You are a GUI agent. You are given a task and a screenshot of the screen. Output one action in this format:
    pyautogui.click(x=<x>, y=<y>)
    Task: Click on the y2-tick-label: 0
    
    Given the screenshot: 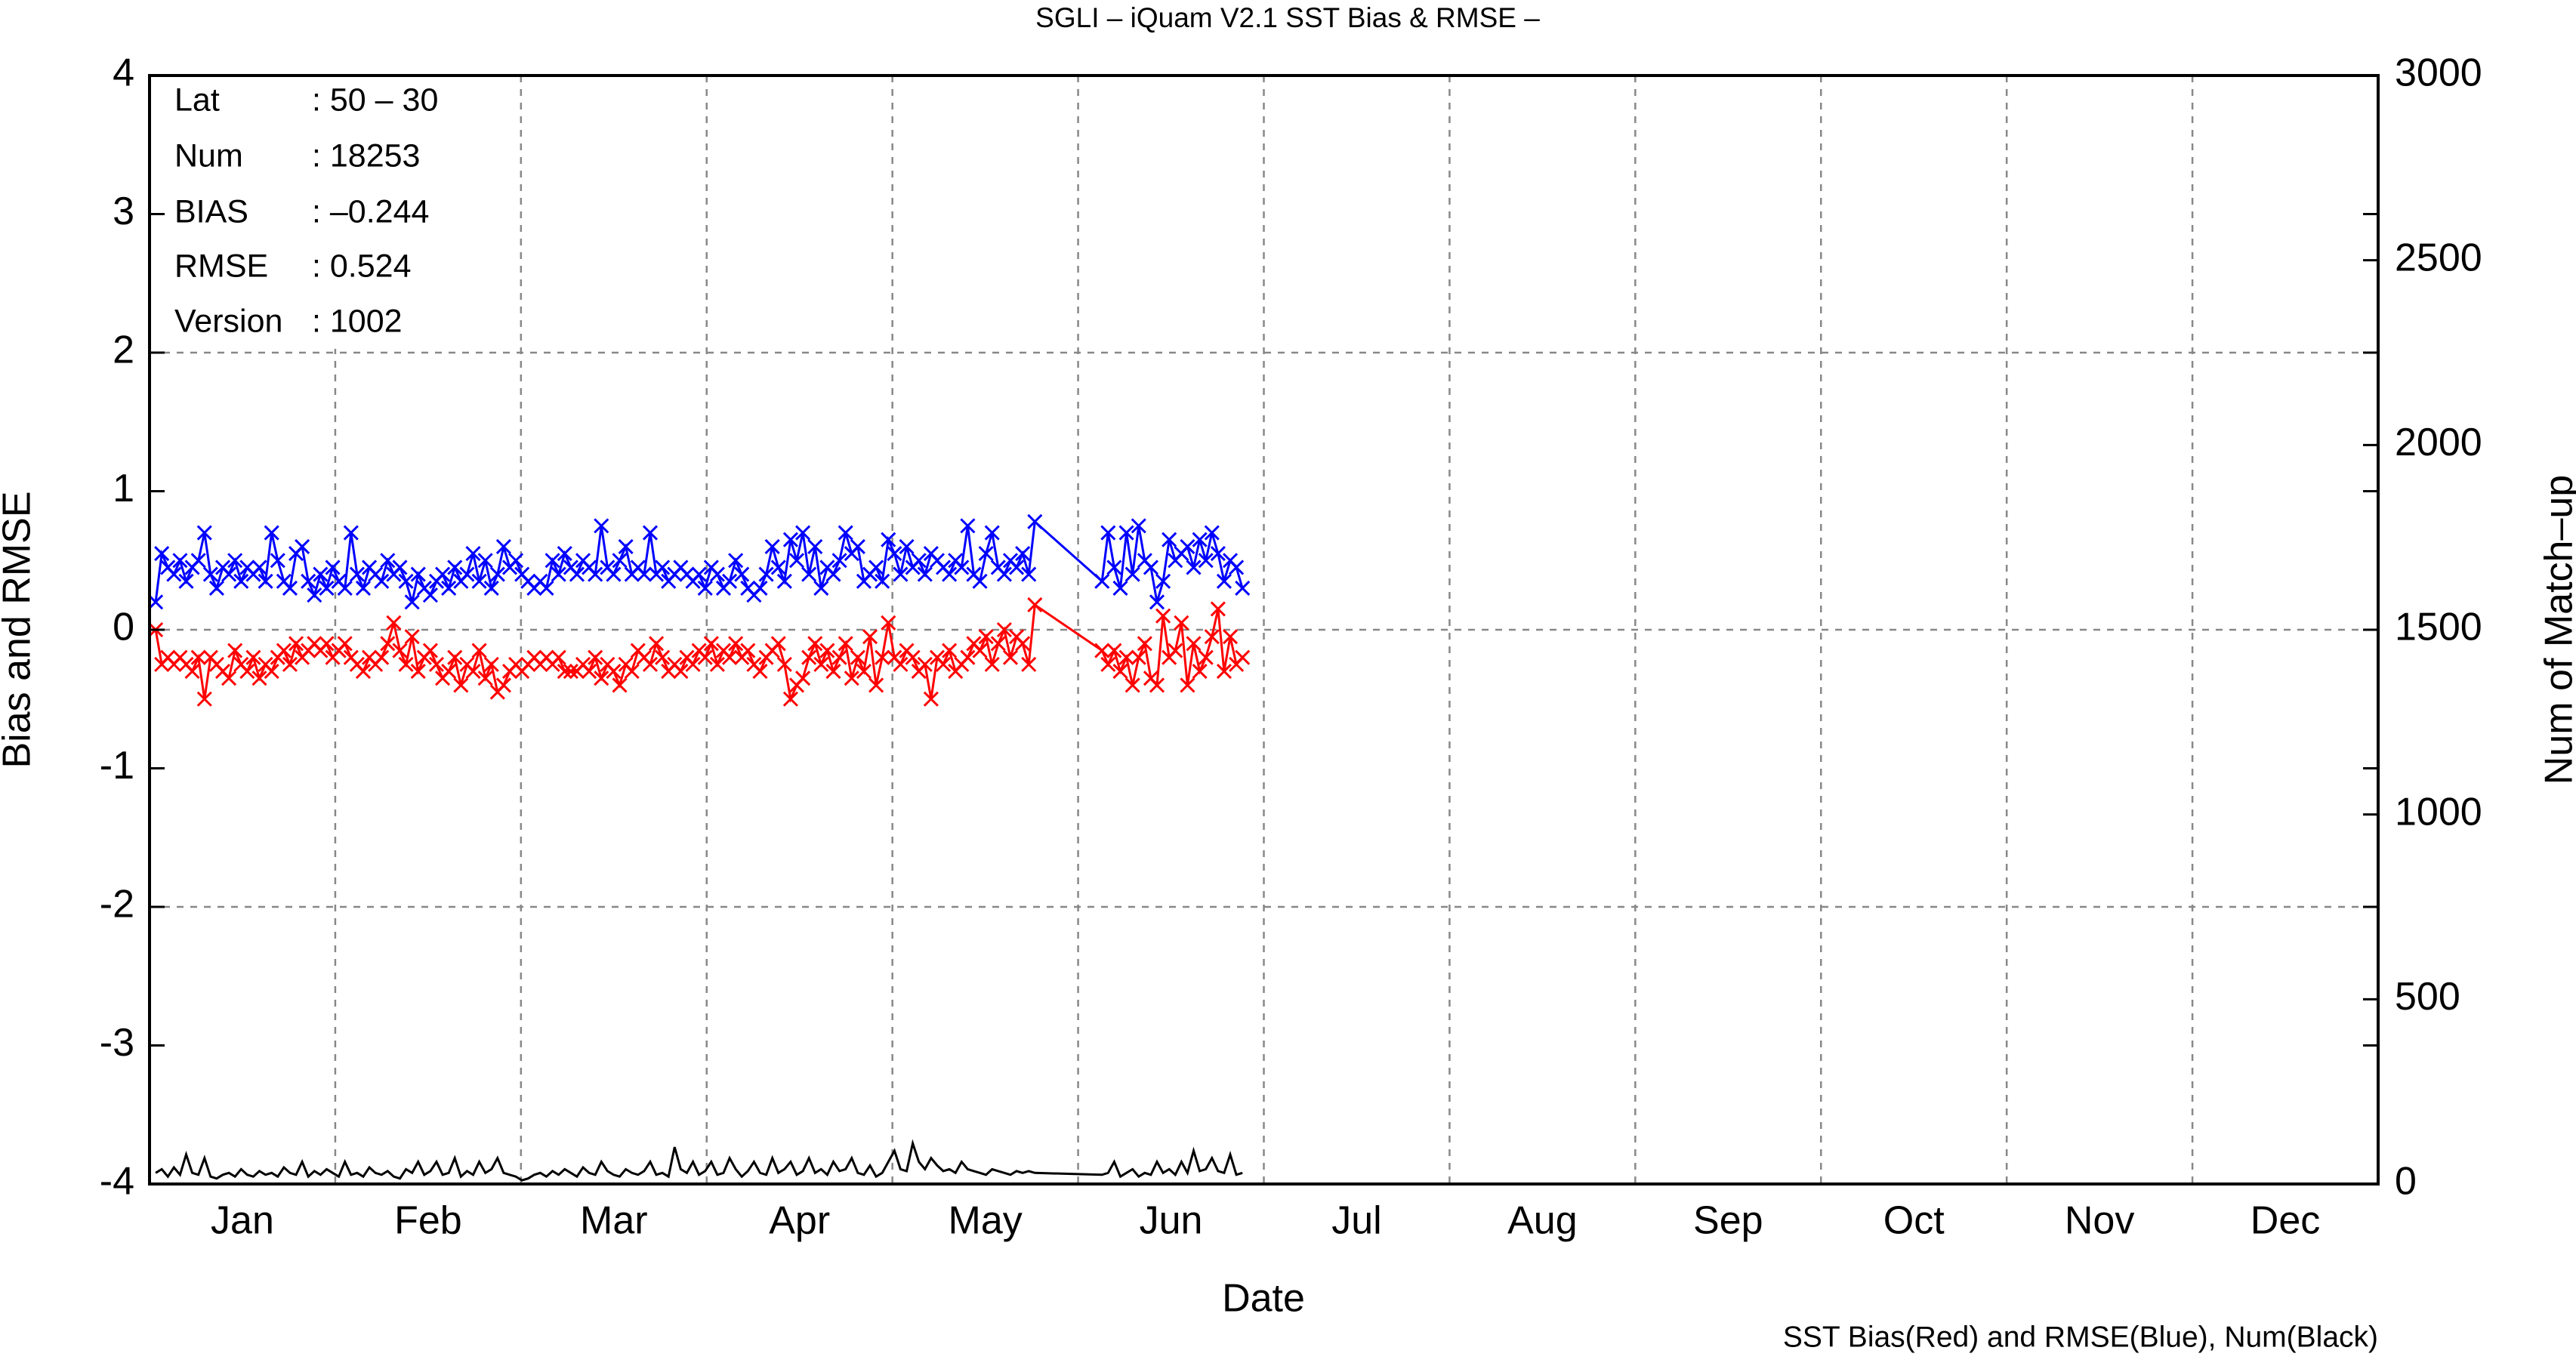 What is the action you would take?
    pyautogui.click(x=2406, y=1182)
    